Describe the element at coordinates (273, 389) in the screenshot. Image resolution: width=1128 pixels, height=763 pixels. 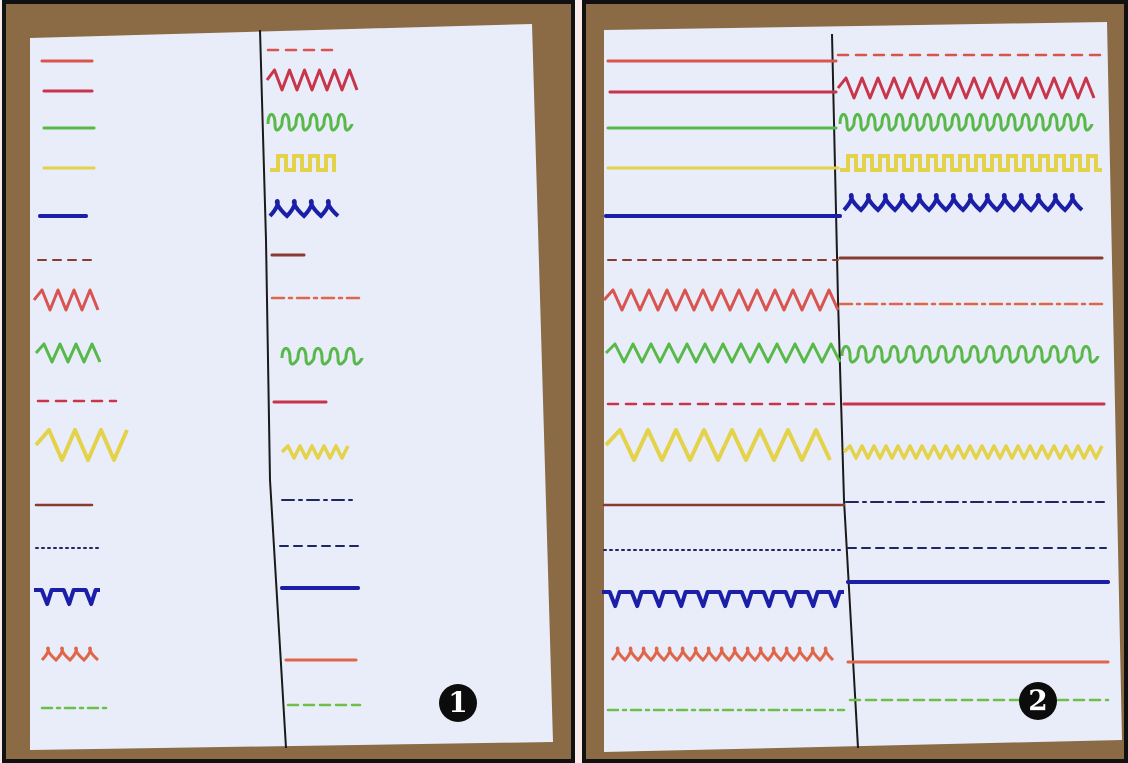
I see `fold-line` at that location.